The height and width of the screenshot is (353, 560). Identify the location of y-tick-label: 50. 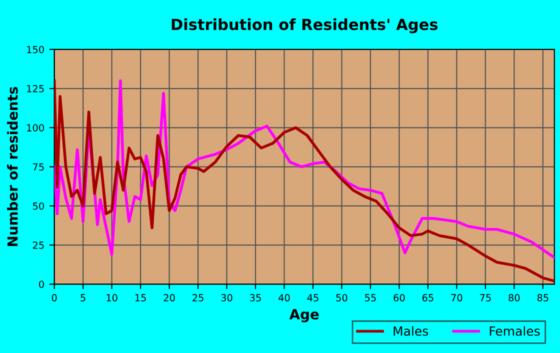
(38, 206).